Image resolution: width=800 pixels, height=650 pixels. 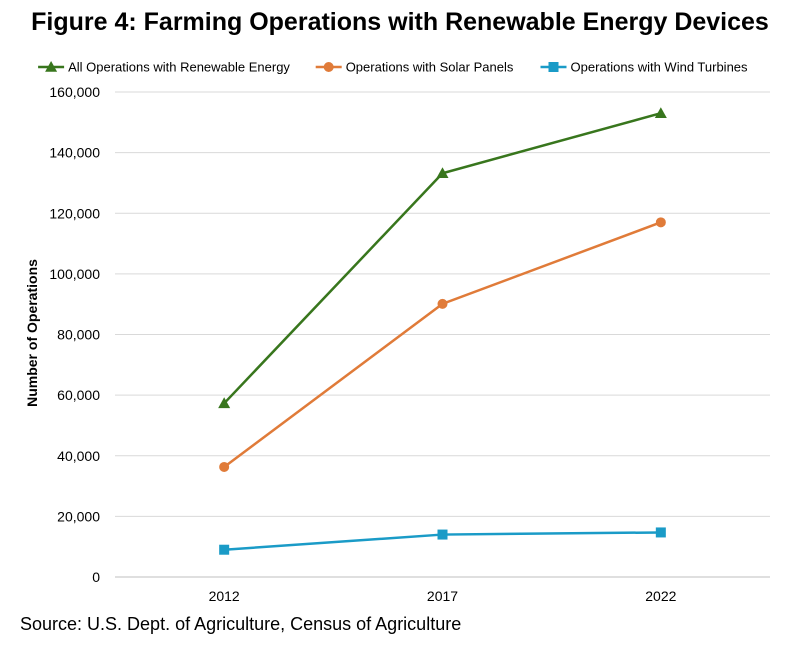 What do you see at coordinates (74, 153) in the screenshot?
I see `y-tick-label: 140,000` at bounding box center [74, 153].